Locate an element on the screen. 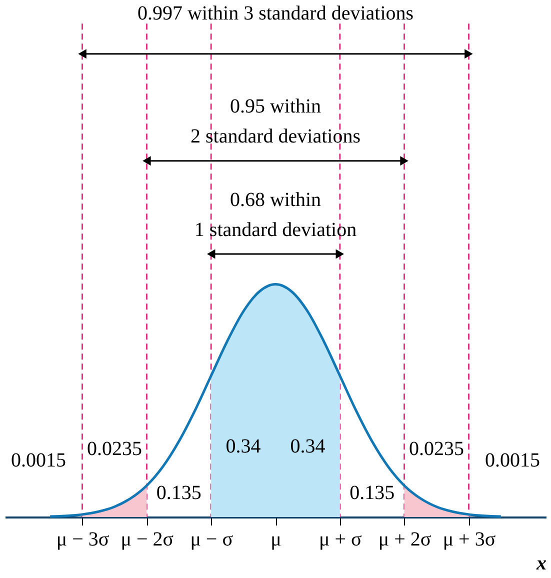 This screenshot has width=551, height=578. x-axis-title: x is located at coordinates (541, 563).